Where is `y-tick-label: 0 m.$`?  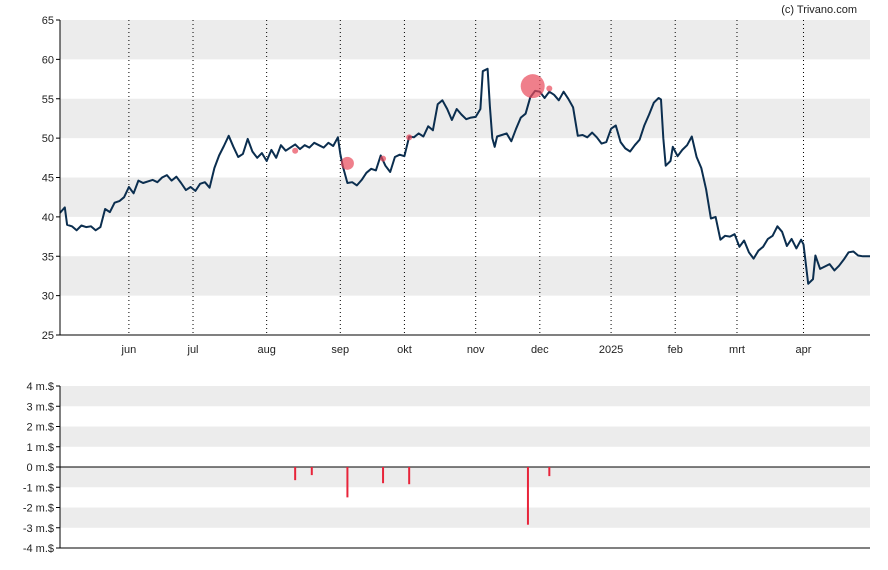
y-tick-label: 0 m.$ is located at coordinates (40, 468).